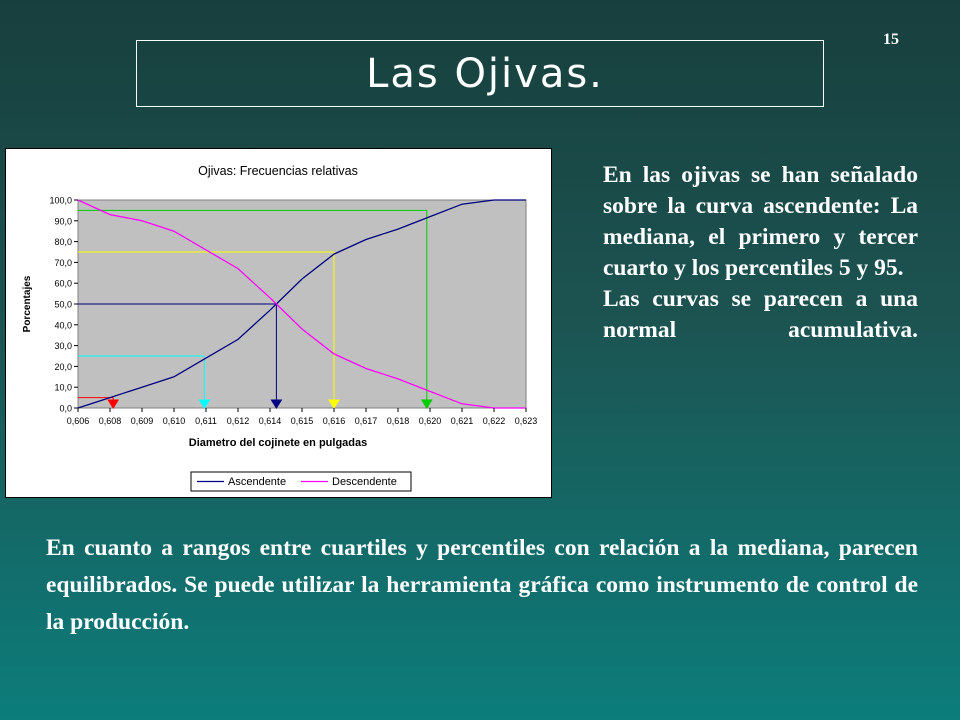 Image resolution: width=960 pixels, height=720 pixels. Describe the element at coordinates (78, 421) in the screenshot. I see `x-tick-label: 0,606` at that location.